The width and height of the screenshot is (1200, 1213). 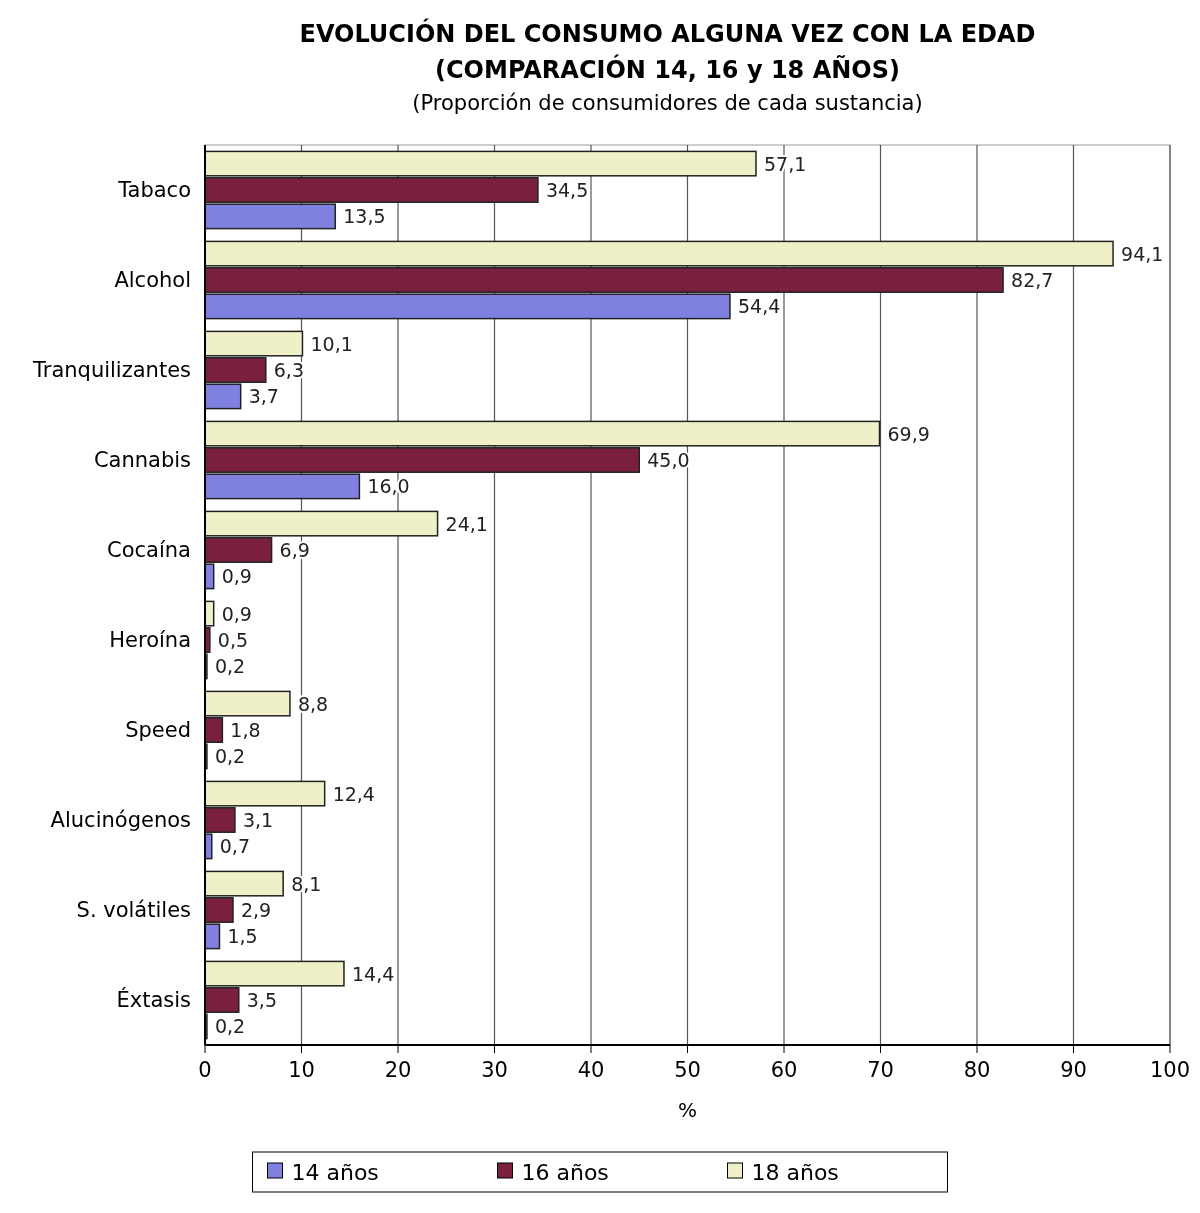 I want to click on data-label: 1,8, so click(x=245, y=730).